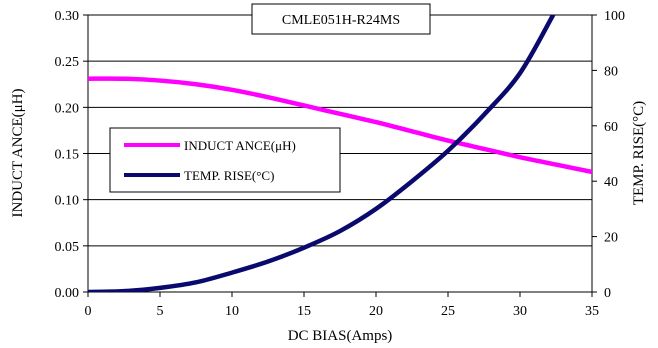 The image size is (658, 348). What do you see at coordinates (67, 293) in the screenshot?
I see `y-left-tick-label: 0.00` at bounding box center [67, 293].